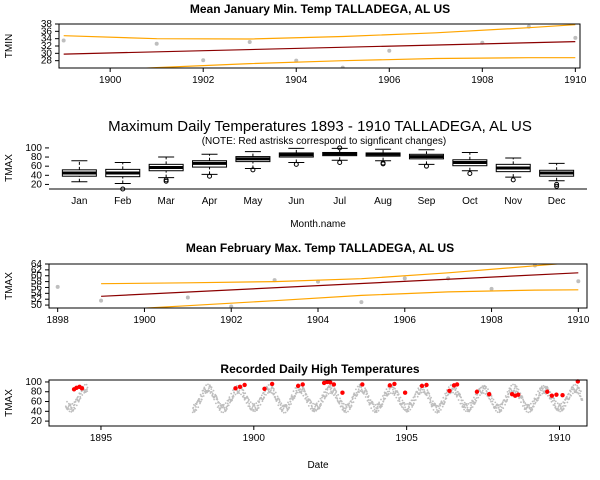 The height and width of the screenshot is (480, 600). Describe the element at coordinates (37, 411) in the screenshot. I see `y-tick-label: 40` at that location.